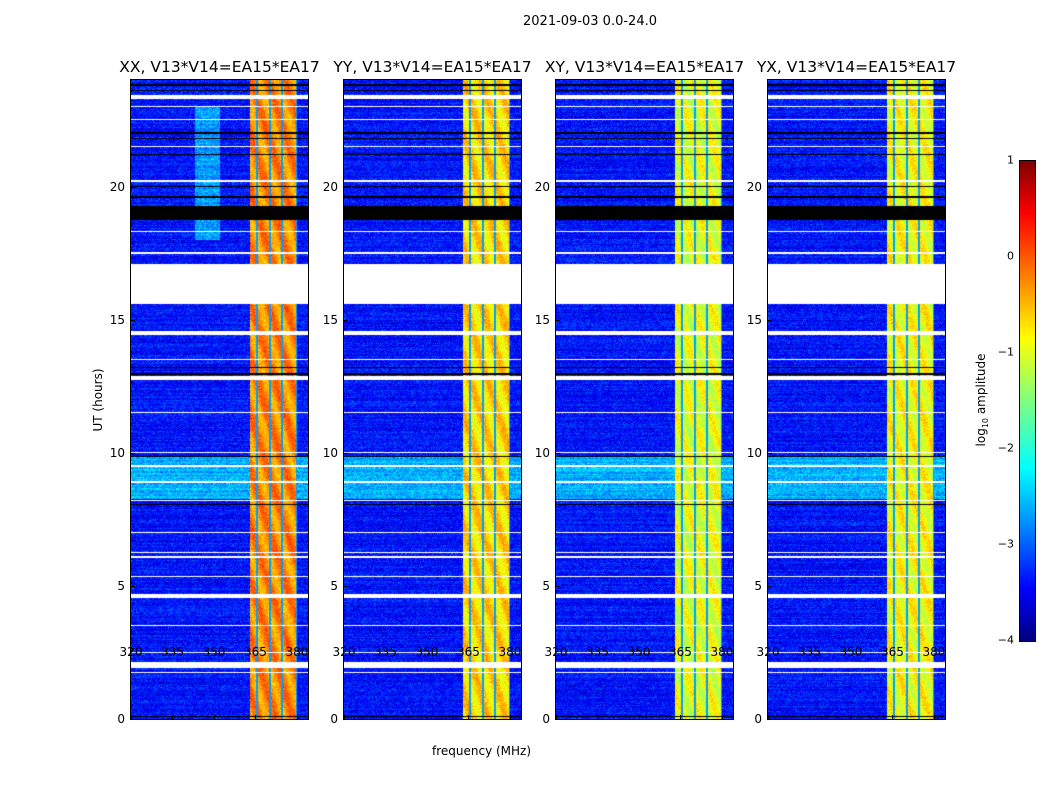  What do you see at coordinates (982, 400) in the screenshot?
I see `colorbar-label: log10 amplitude` at bounding box center [982, 400].